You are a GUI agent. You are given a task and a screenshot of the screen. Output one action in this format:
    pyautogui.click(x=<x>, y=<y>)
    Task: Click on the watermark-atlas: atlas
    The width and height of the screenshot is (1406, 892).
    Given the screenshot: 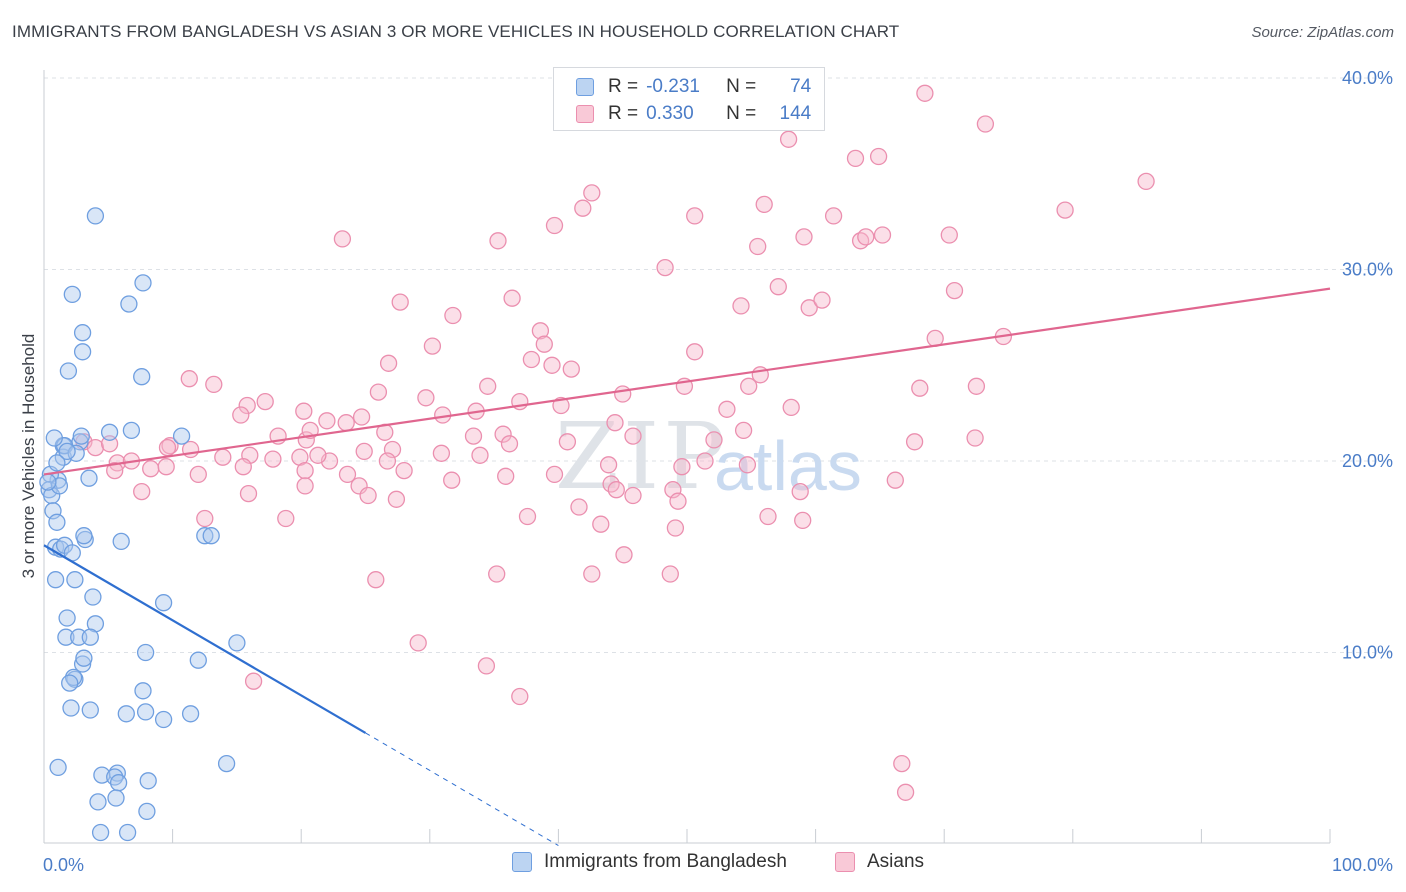 What is the action you would take?
    pyautogui.click(x=788, y=466)
    